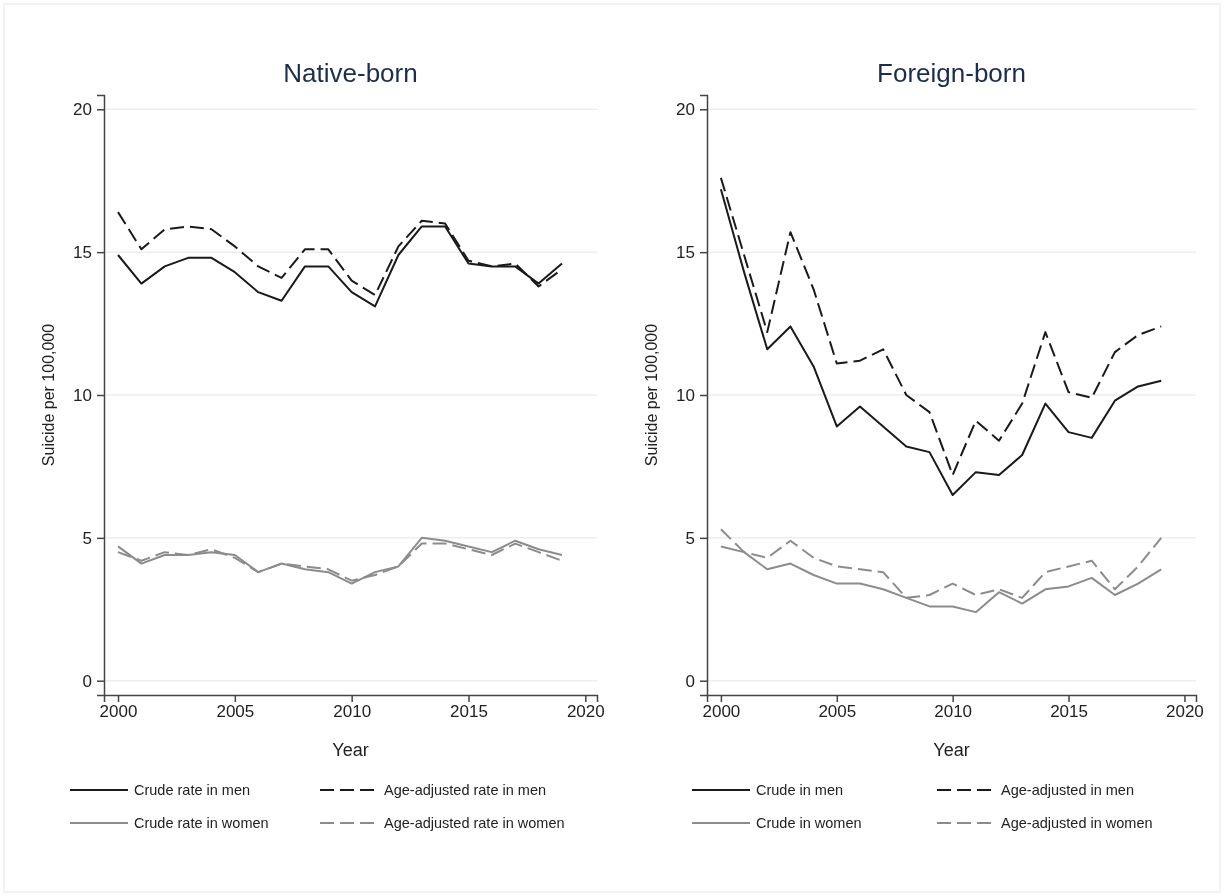 The image size is (1224, 896). I want to click on line-series, so click(340, 560).